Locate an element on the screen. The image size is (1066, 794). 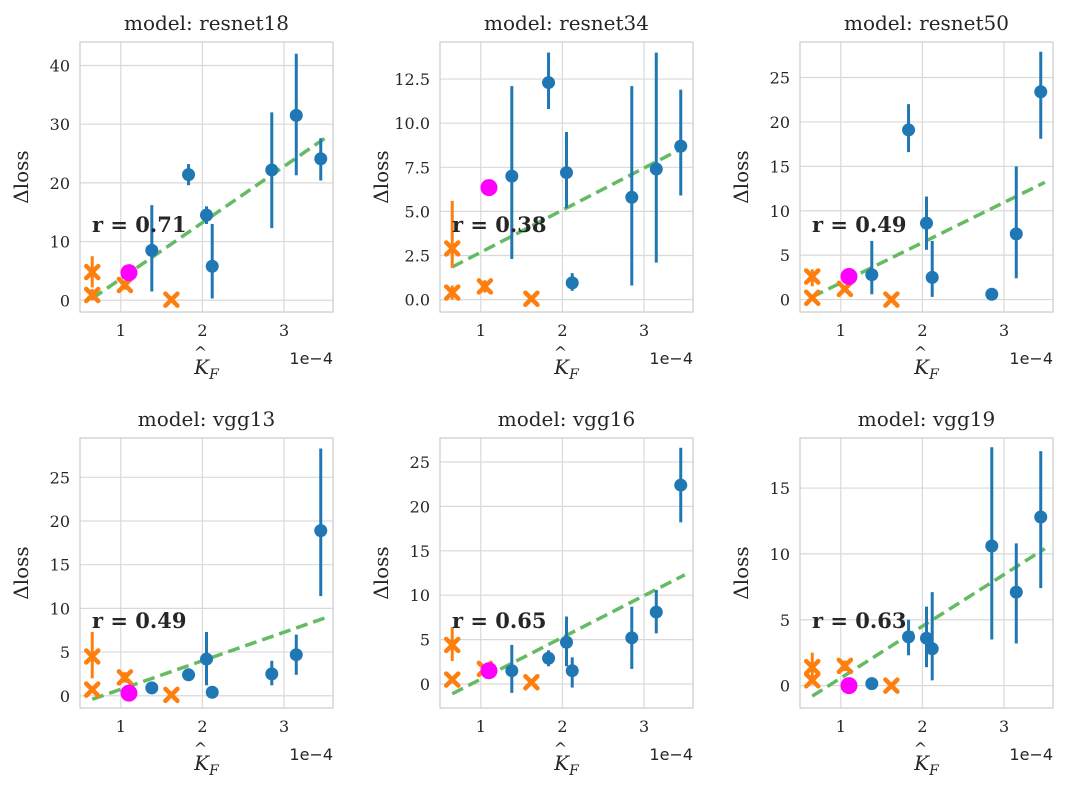
x-axis-label: KF is located at coordinates (926, 765).